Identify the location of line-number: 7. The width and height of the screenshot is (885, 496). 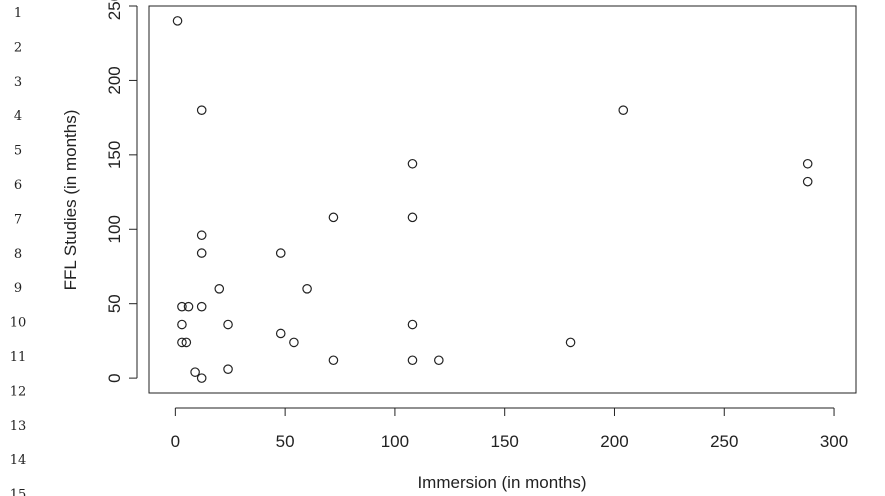
(18, 219).